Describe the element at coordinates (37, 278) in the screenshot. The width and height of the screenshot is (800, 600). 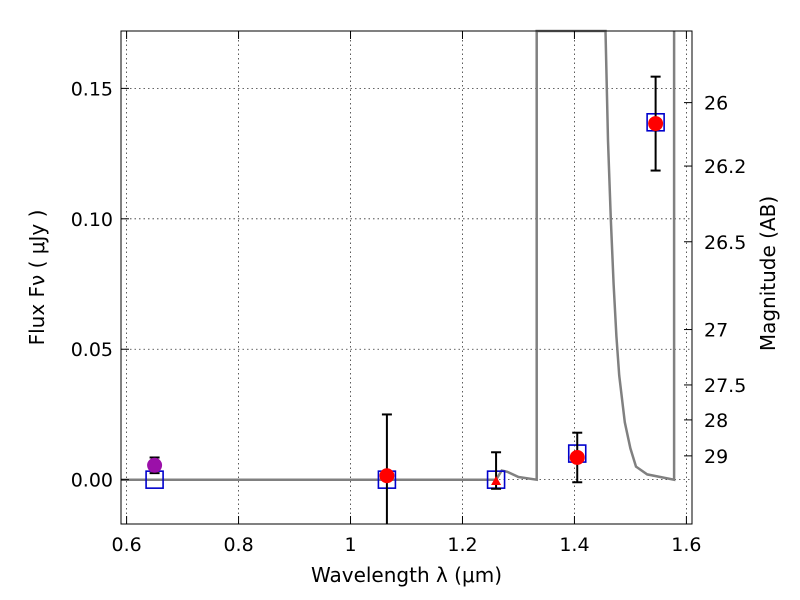
I see `y-axis-label: Flux Fν ( μJy )` at that location.